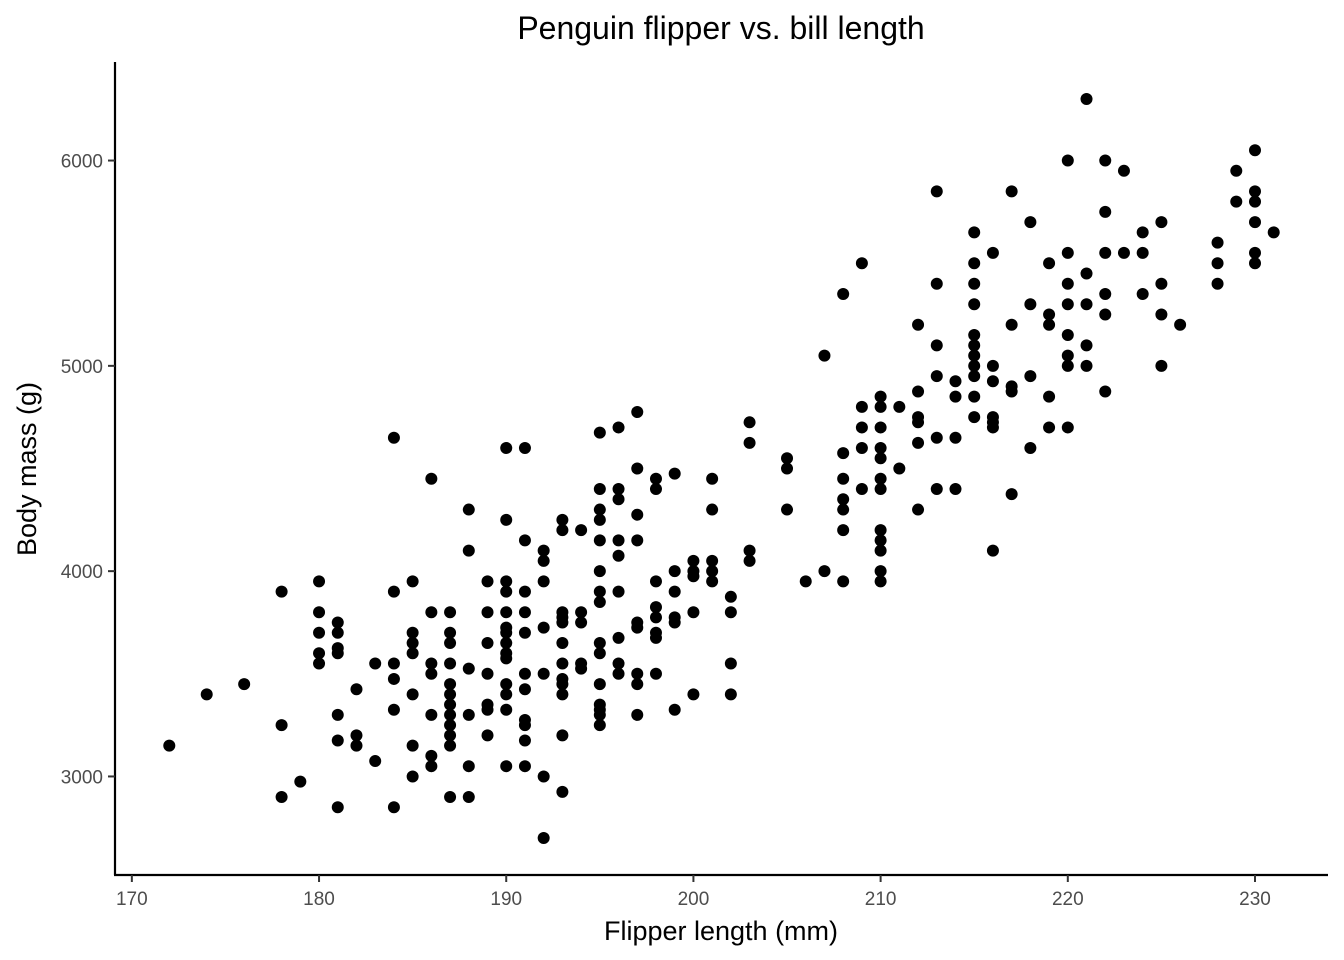 The width and height of the screenshot is (1344, 960). Describe the element at coordinates (881, 899) in the screenshot. I see `x-tick-label: 210` at that location.